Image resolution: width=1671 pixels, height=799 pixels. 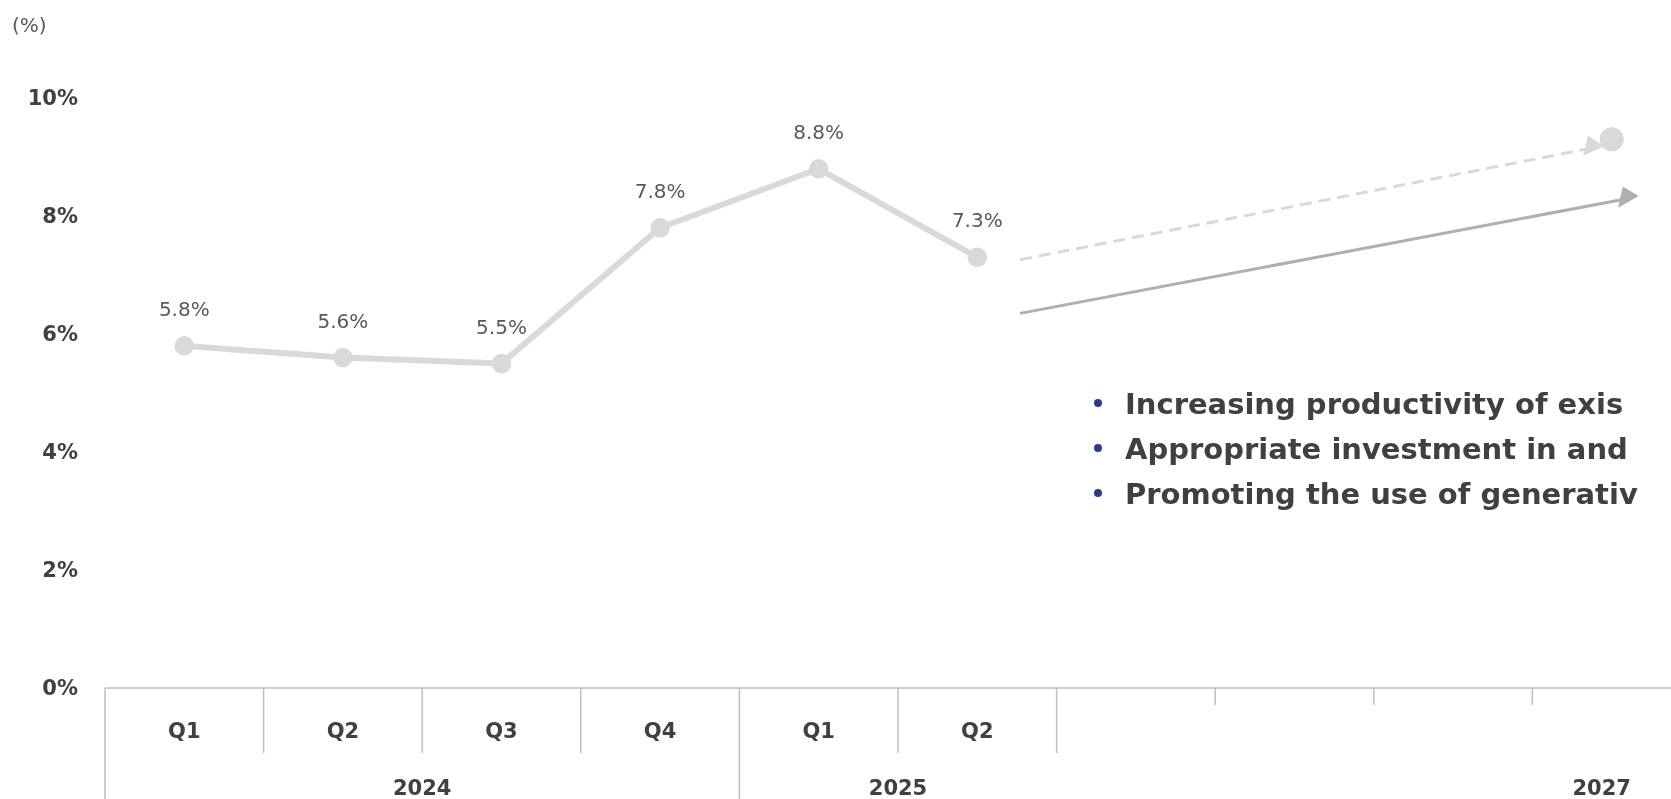 What do you see at coordinates (501, 731) in the screenshot?
I see `x-tick-label: Q3` at bounding box center [501, 731].